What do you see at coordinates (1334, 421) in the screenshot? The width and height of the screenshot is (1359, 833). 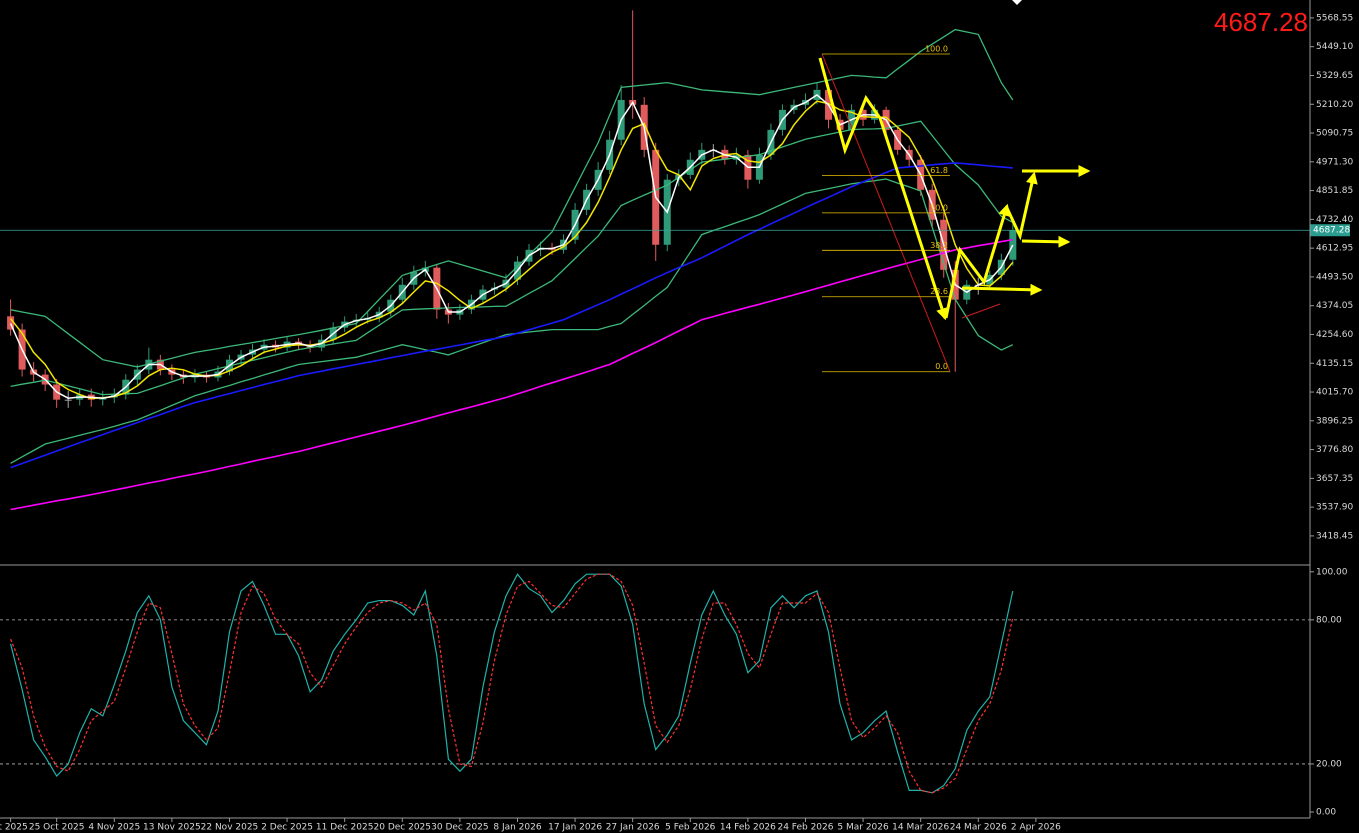 I see `y-tick-label: 3896.25` at bounding box center [1334, 421].